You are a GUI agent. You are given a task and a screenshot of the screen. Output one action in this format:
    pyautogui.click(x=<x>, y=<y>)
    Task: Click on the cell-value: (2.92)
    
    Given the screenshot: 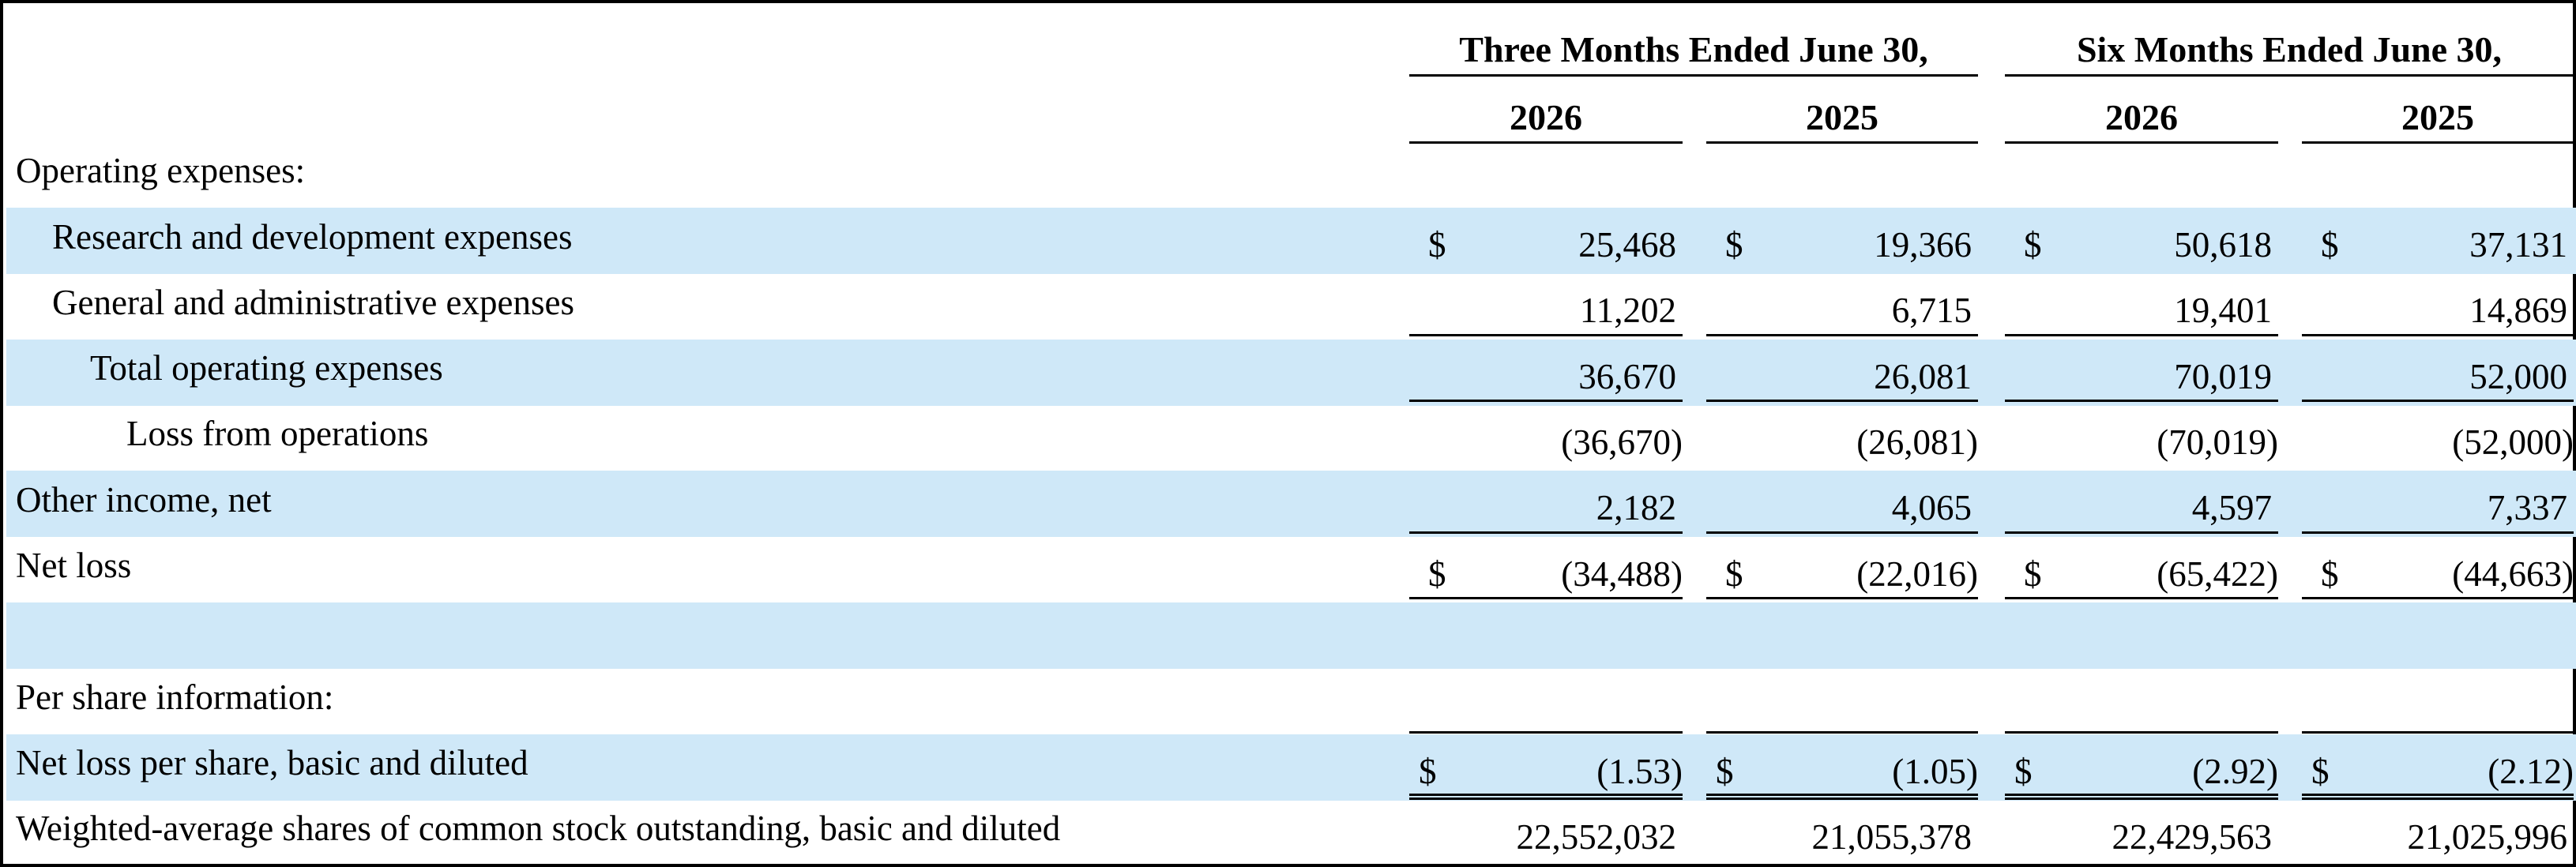 What is the action you would take?
    pyautogui.click(x=2235, y=772)
    